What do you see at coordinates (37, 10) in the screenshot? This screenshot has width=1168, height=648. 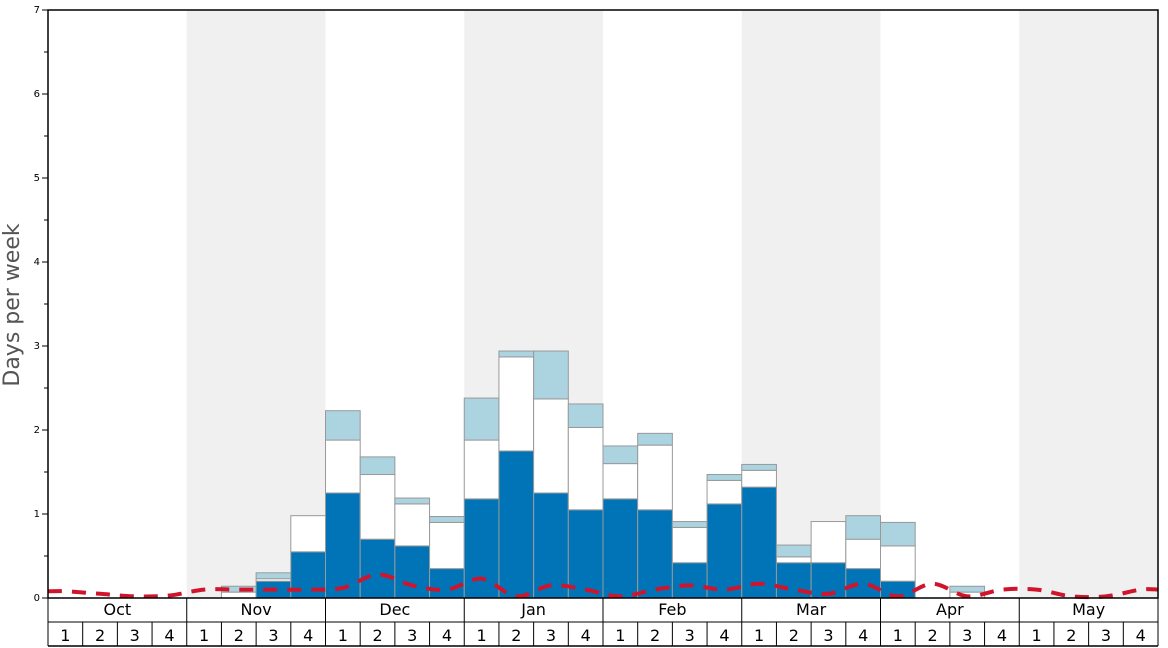 I see `y-tick-label: 7` at bounding box center [37, 10].